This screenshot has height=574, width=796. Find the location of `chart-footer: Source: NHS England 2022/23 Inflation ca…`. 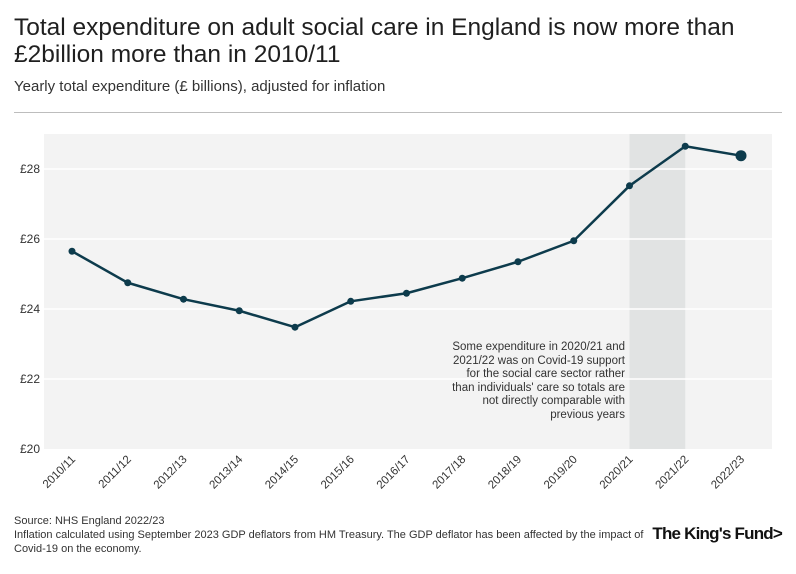

chart-footer: Source: NHS England 2022/23 Inflation ca… is located at coordinates (334, 535).